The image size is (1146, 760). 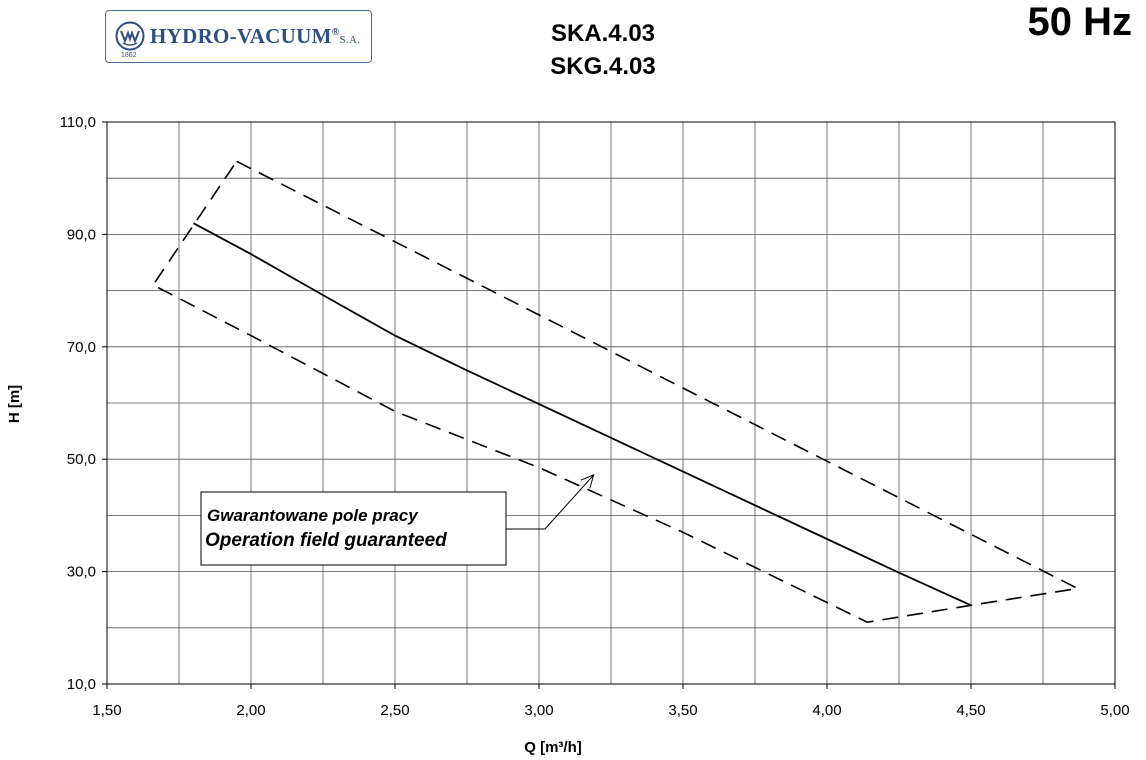 I want to click on hydro-vacuum-emblem-icon, so click(x=130, y=36).